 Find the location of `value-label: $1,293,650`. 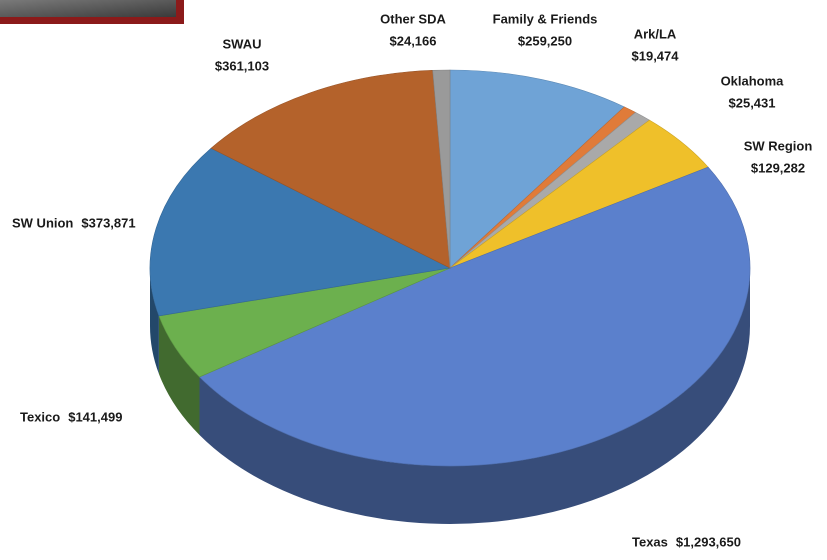

value-label: $1,293,650 is located at coordinates (708, 541).